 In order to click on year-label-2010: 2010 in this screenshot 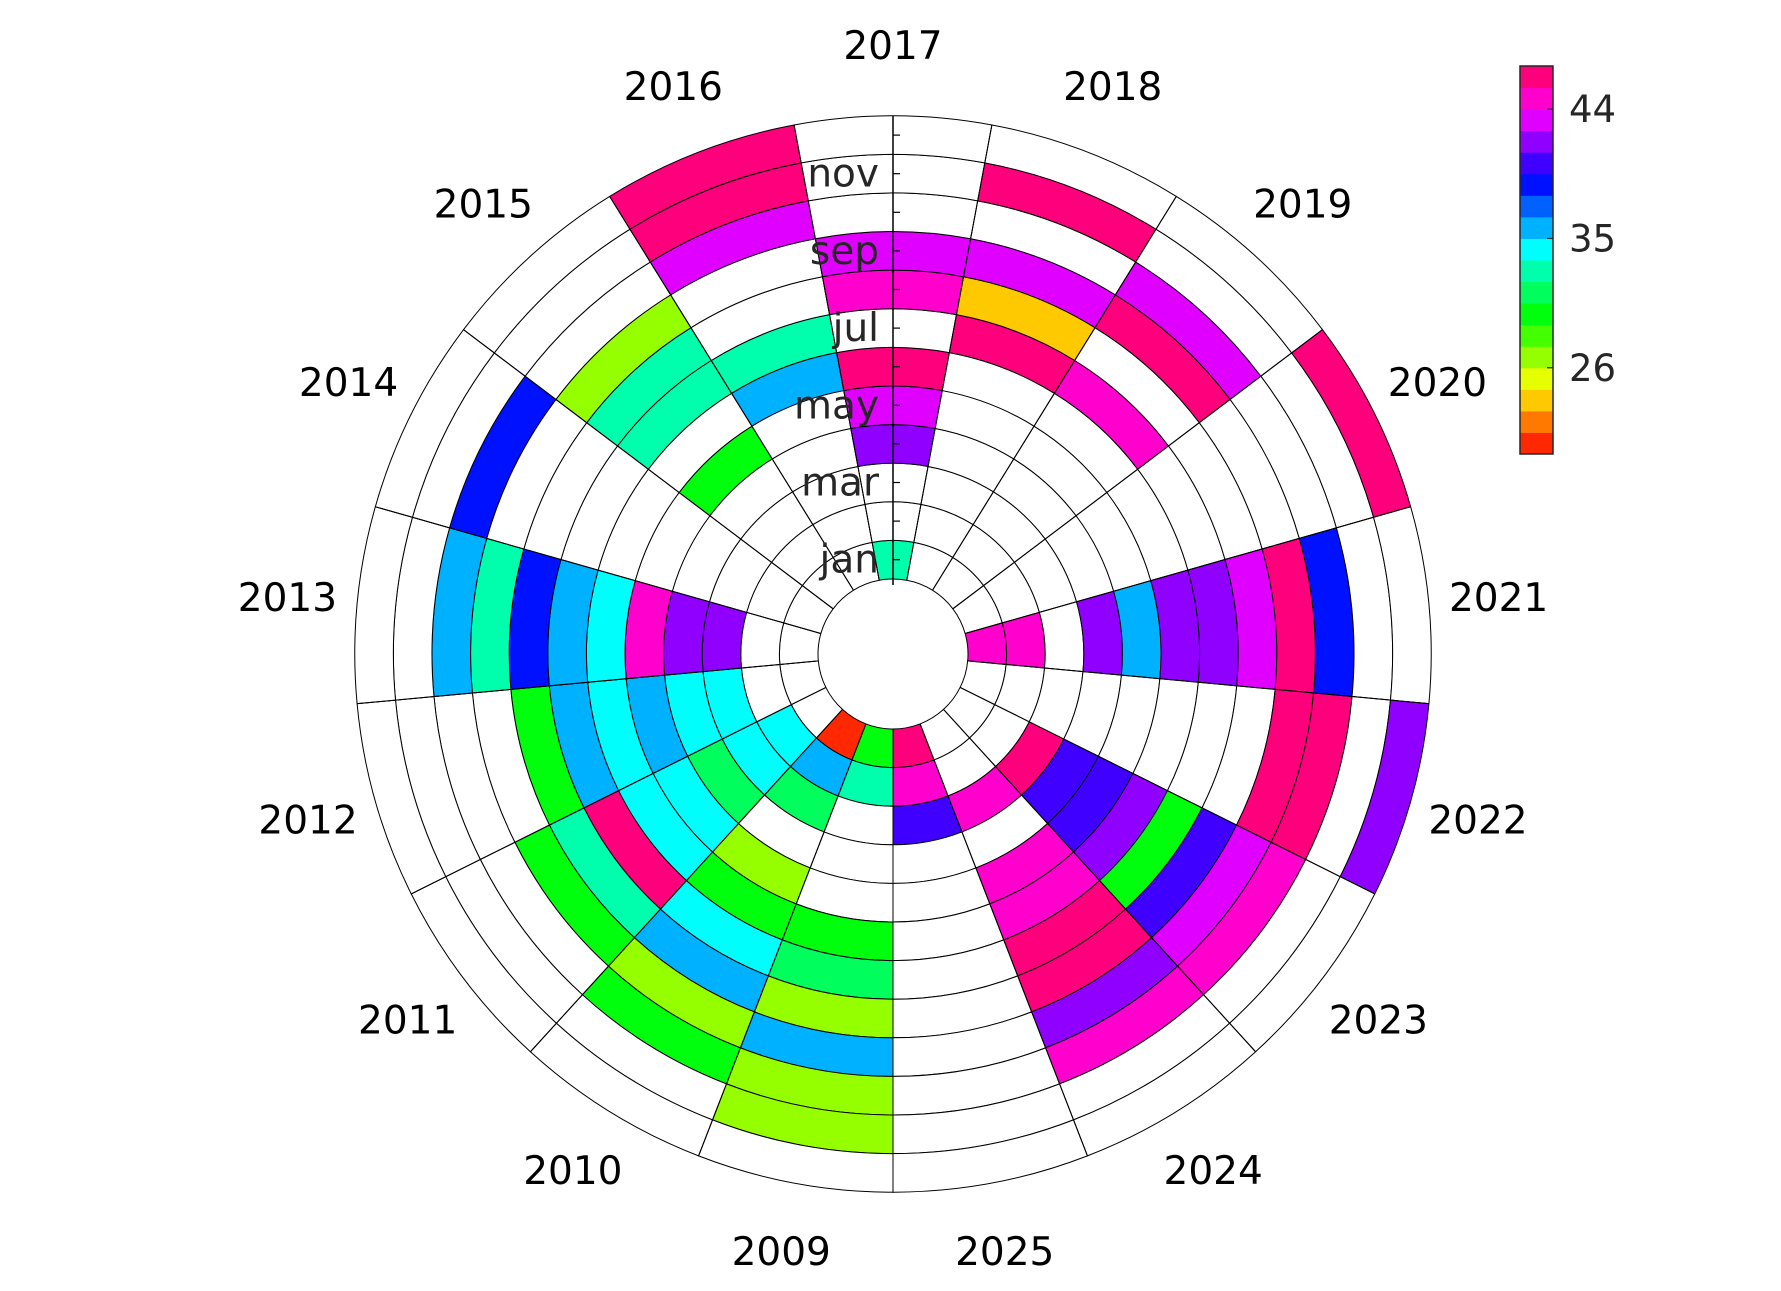, I will do `click(572, 1171)`.